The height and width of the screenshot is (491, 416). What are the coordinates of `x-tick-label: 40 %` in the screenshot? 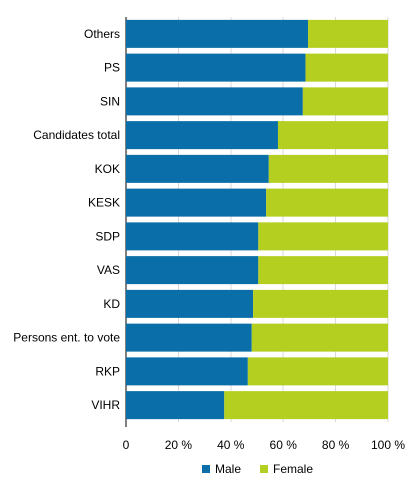 It's located at (231, 445).